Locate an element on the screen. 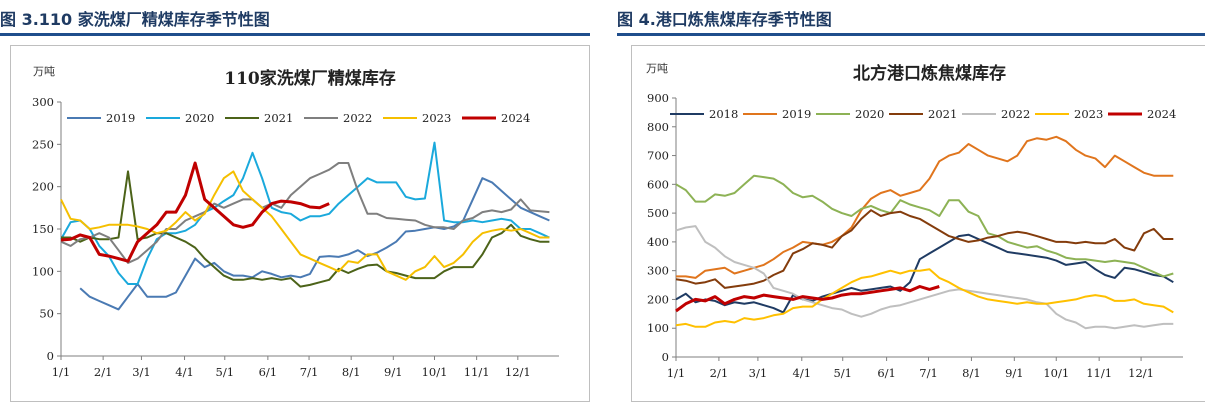  y-tick-label: 900 is located at coordinates (658, 98).